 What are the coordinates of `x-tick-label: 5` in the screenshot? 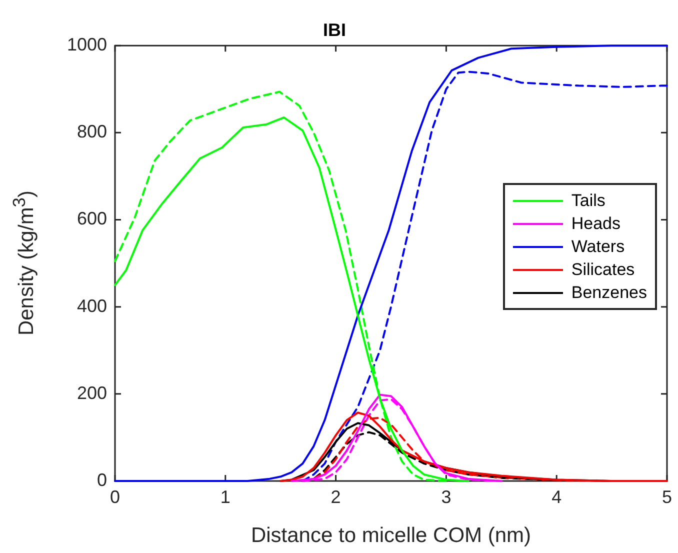 It's located at (667, 496).